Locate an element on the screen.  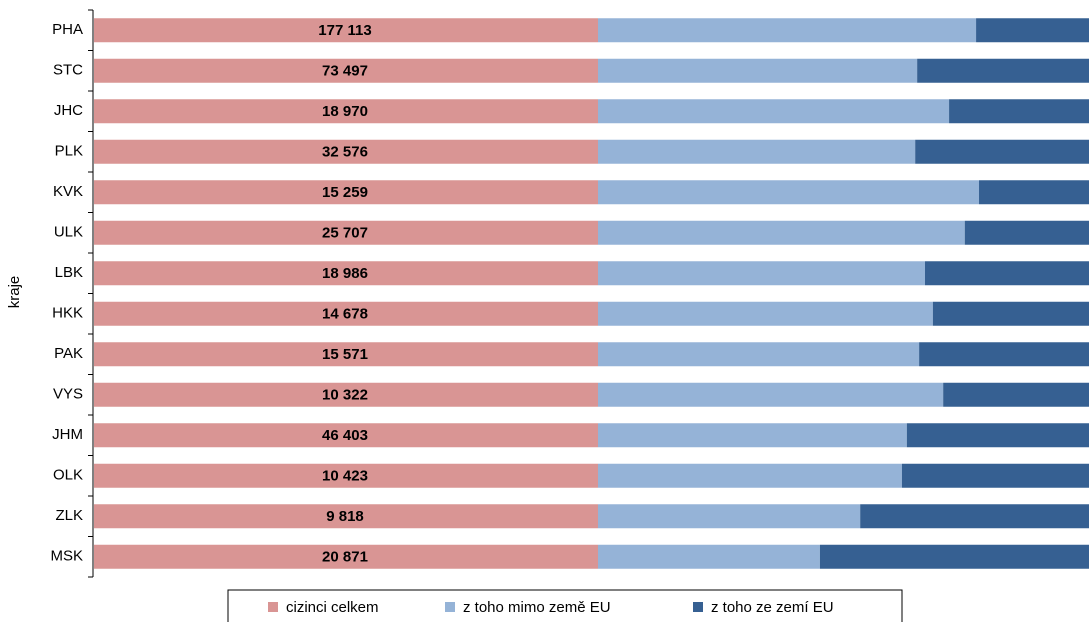
y-tick-label: PHA is located at coordinates (67, 29).